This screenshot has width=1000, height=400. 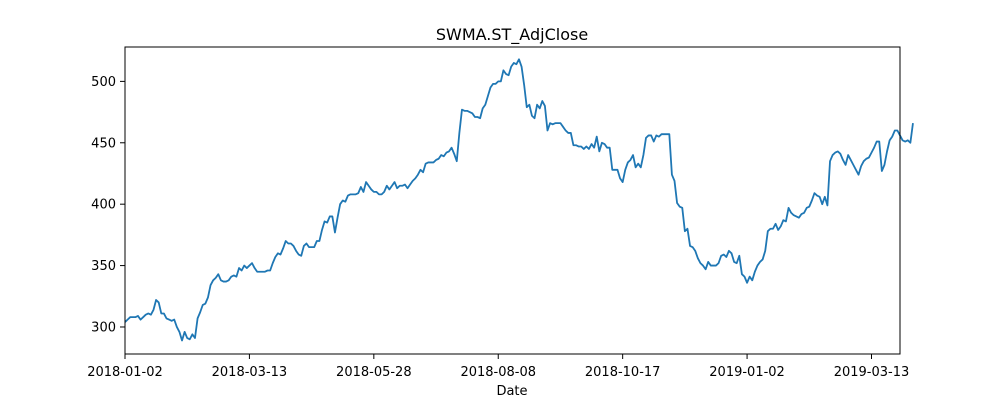 I want to click on chart-title: SWMA.ST_AdjClose, so click(x=512, y=35).